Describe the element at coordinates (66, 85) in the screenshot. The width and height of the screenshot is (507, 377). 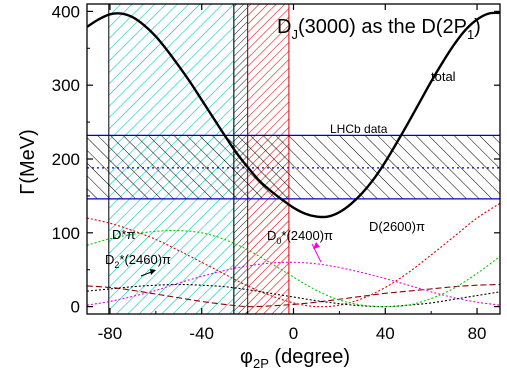
I see `y-tick-label: 300` at that location.